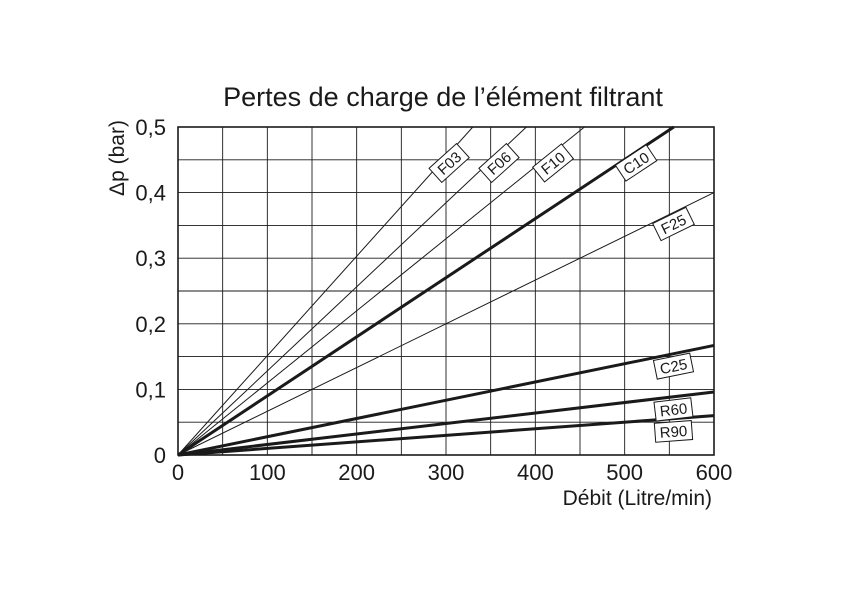  I want to click on x-tick-label: 500, so click(624, 472).